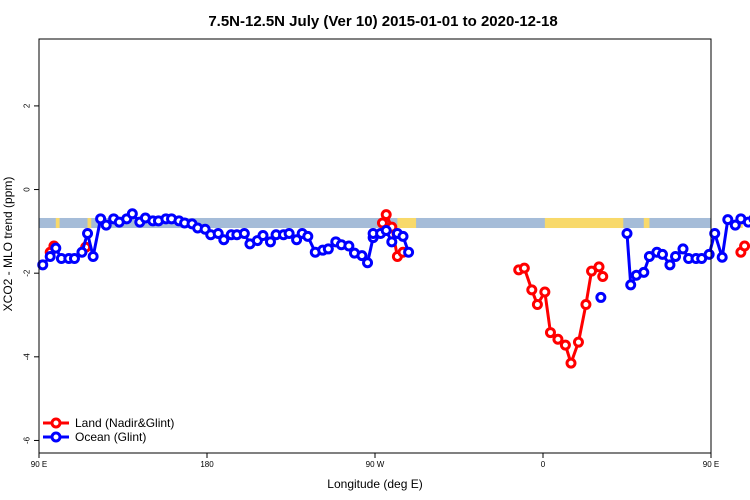 Image resolution: width=750 pixels, height=500 pixels. I want to click on legend-land-marker, so click(56, 423).